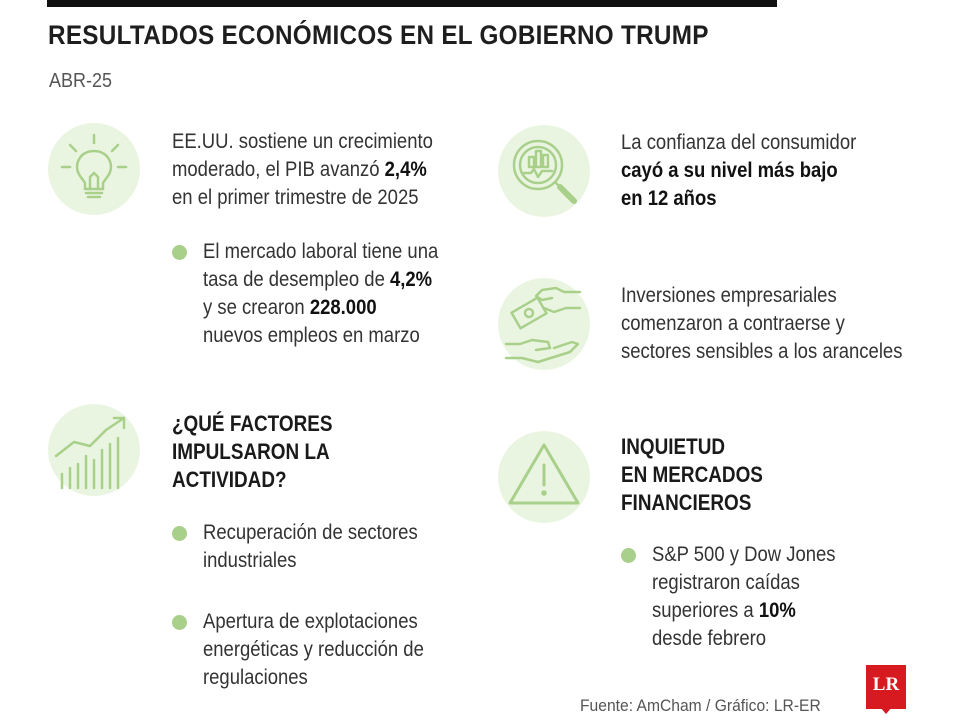 Image resolution: width=960 pixels, height=720 pixels. Describe the element at coordinates (310, 532) in the screenshot. I see `factor-1-line-1: Recuperación de sectores` at that location.